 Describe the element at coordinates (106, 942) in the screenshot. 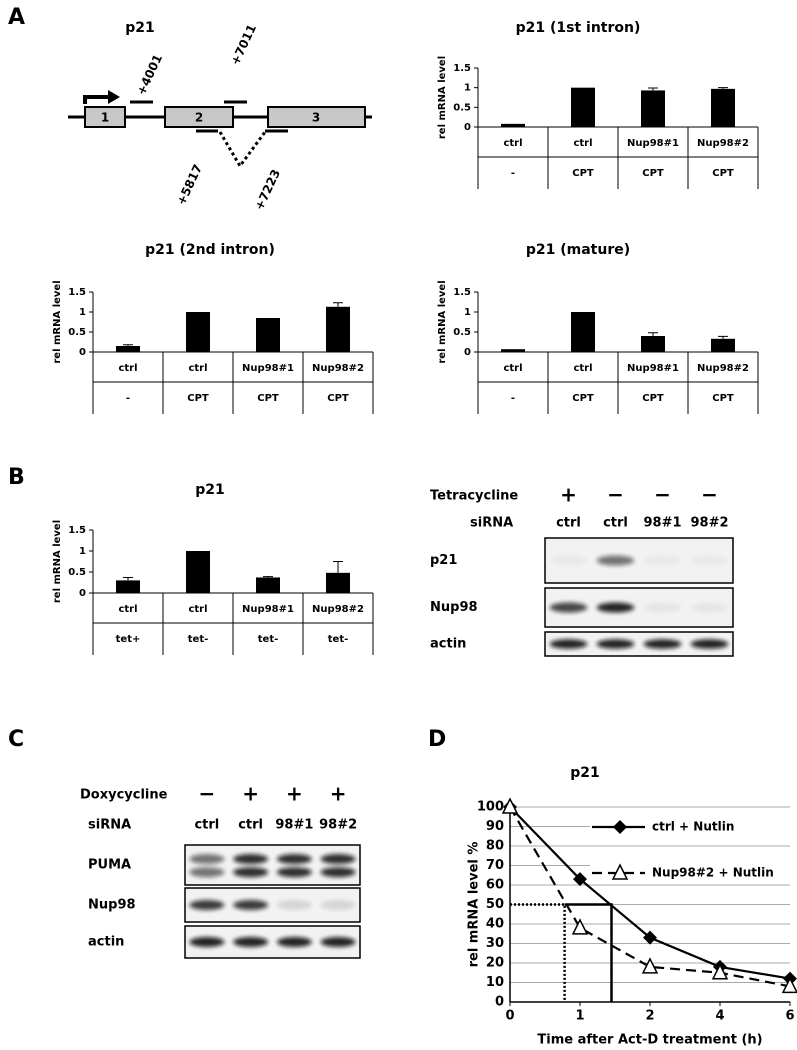

I see `band-label: actin` at that location.